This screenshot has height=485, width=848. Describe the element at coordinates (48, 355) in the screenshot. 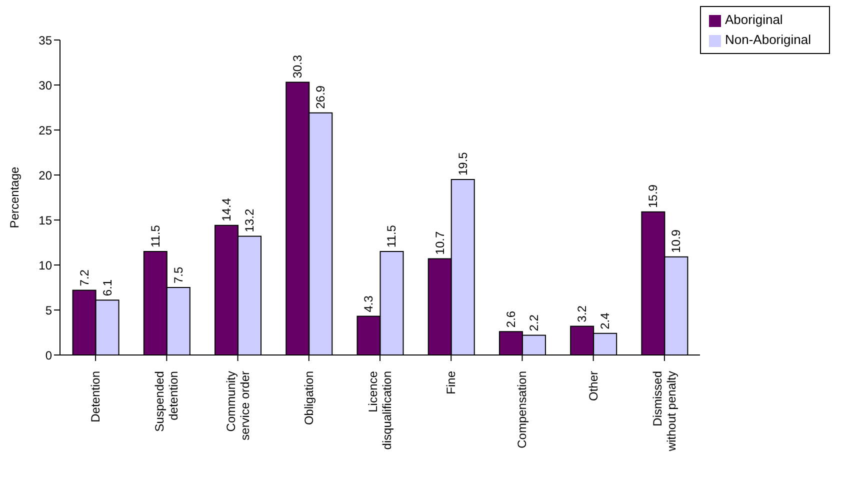

I see `y-tick-label: 0` at that location.